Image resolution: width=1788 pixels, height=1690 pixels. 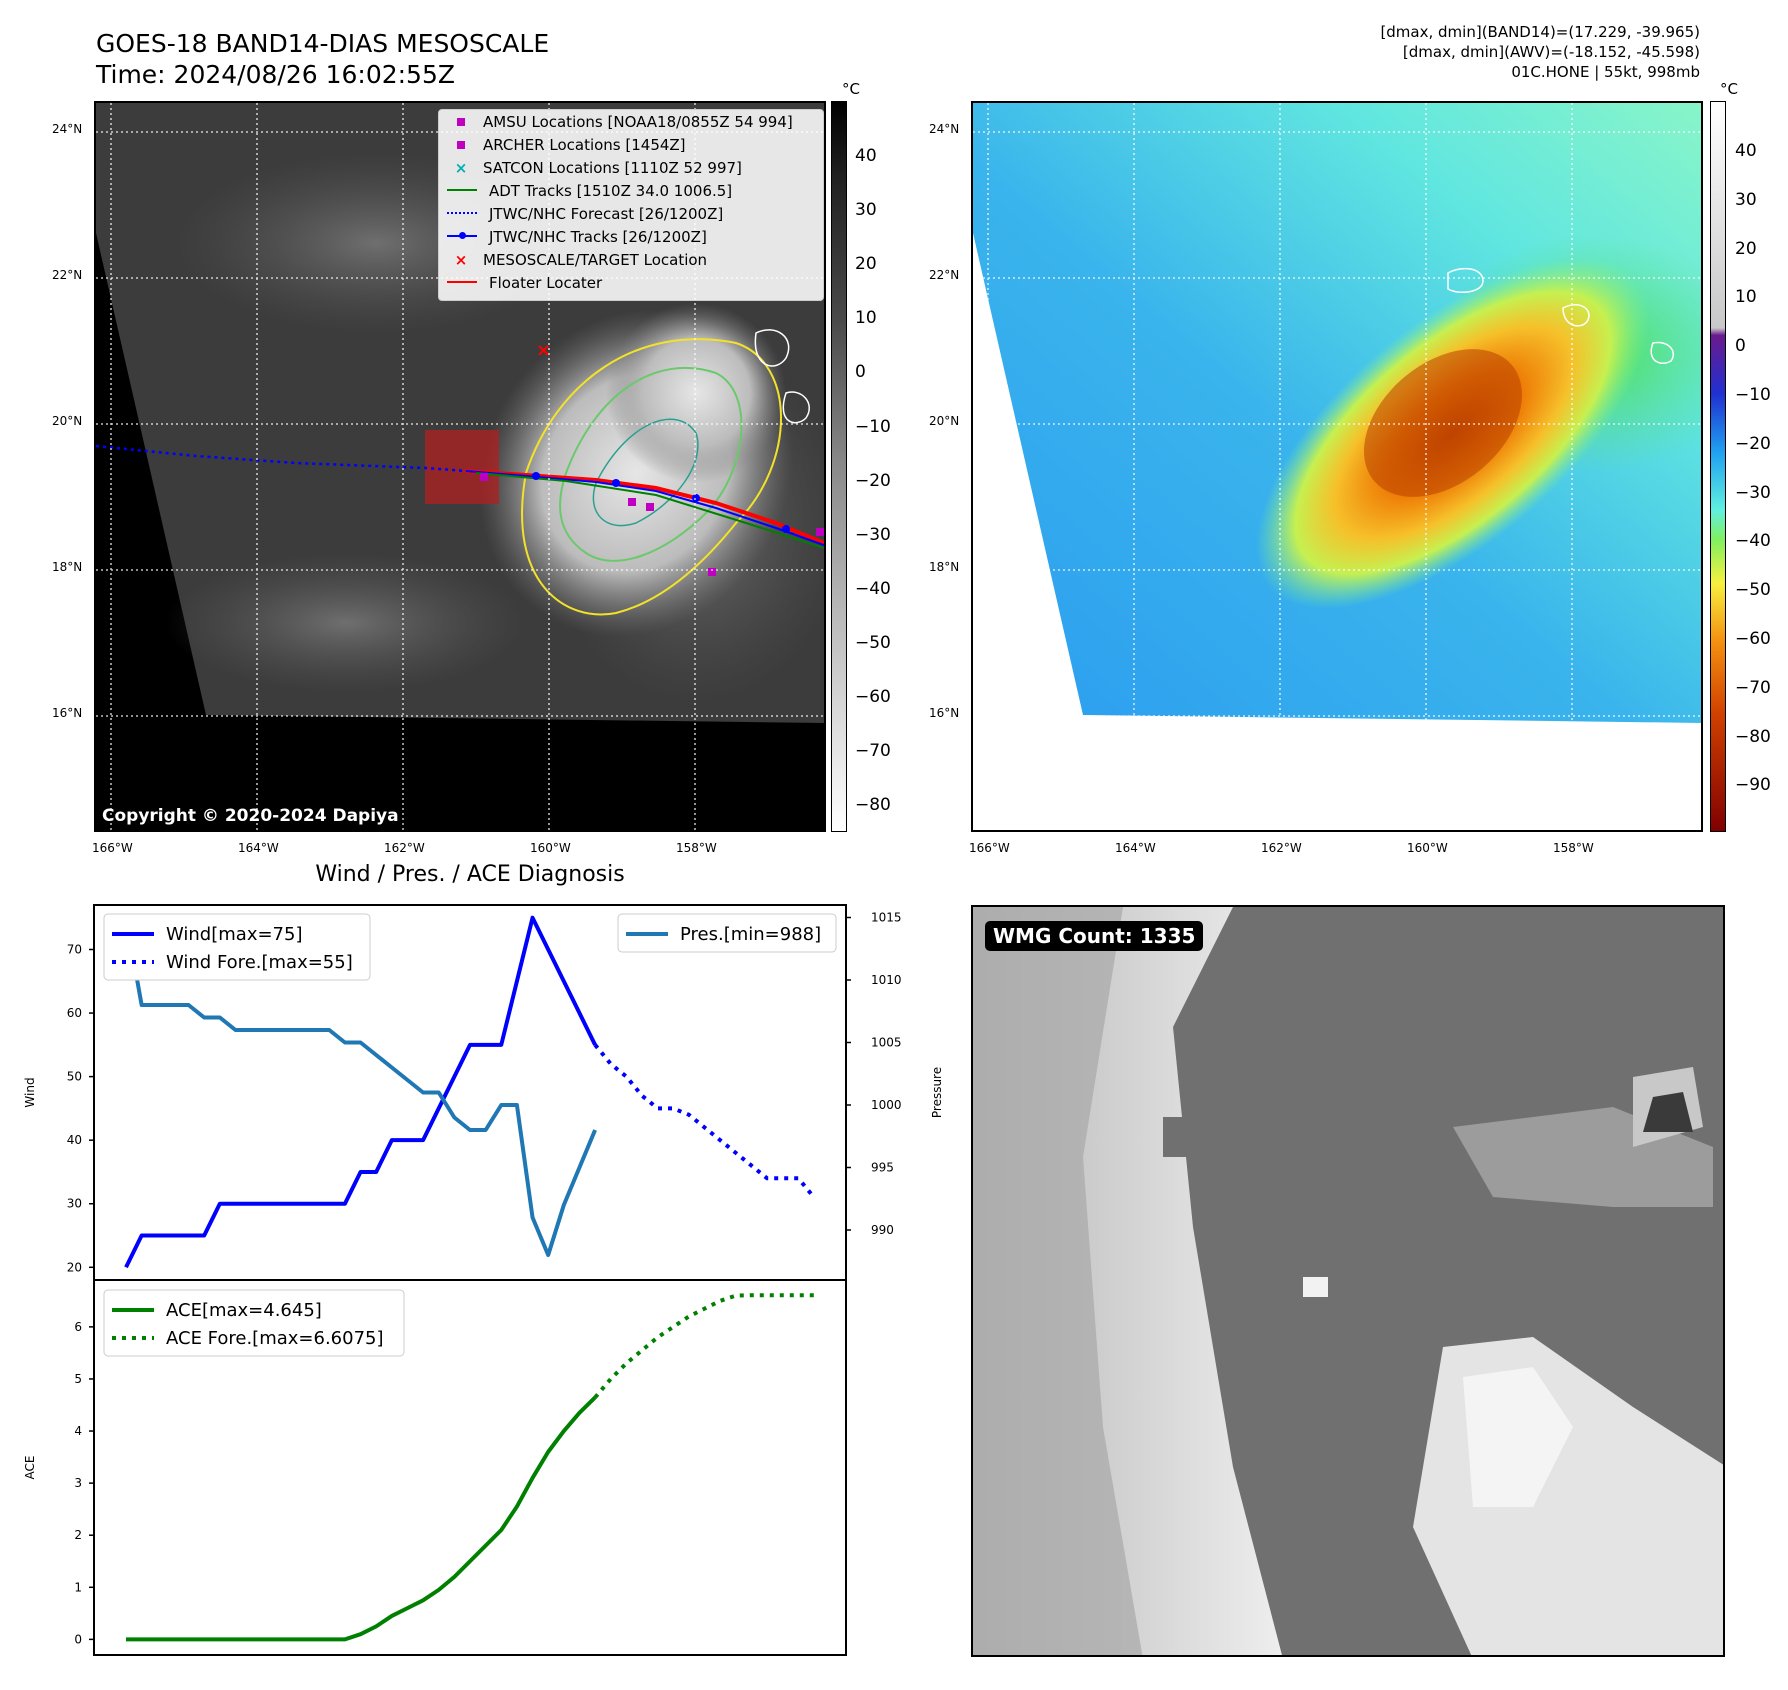 I want to click on y-right-tick-label: 1000, so click(x=886, y=1105).